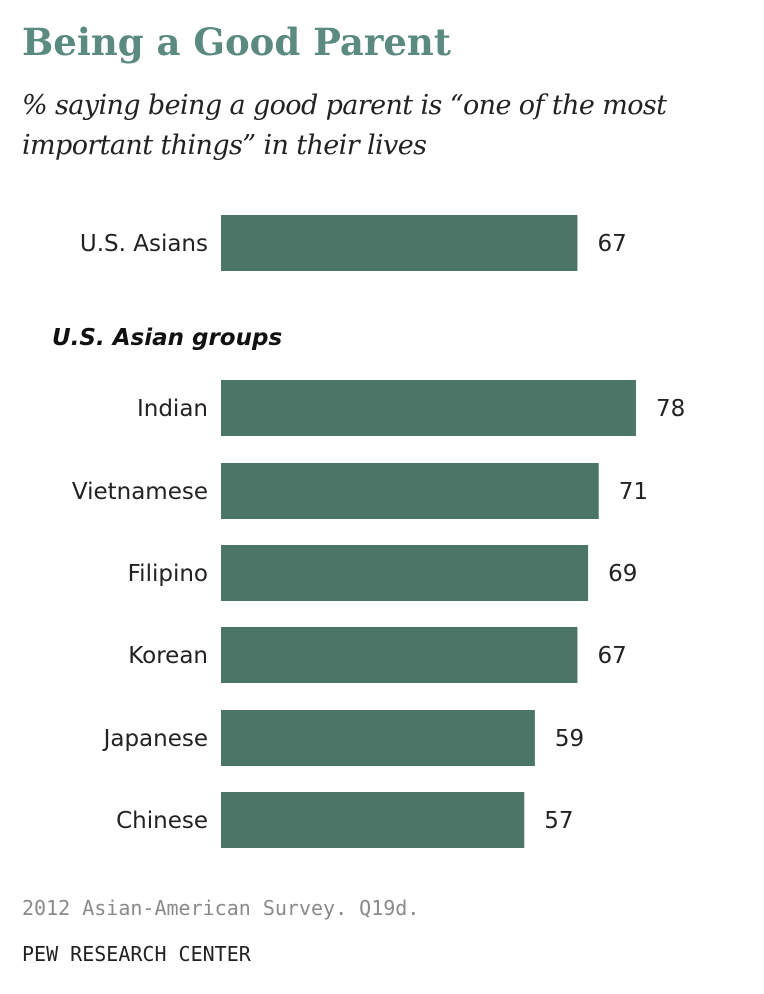  I want to click on source-credit: PEW RESEARCH CENTER, so click(136, 954).